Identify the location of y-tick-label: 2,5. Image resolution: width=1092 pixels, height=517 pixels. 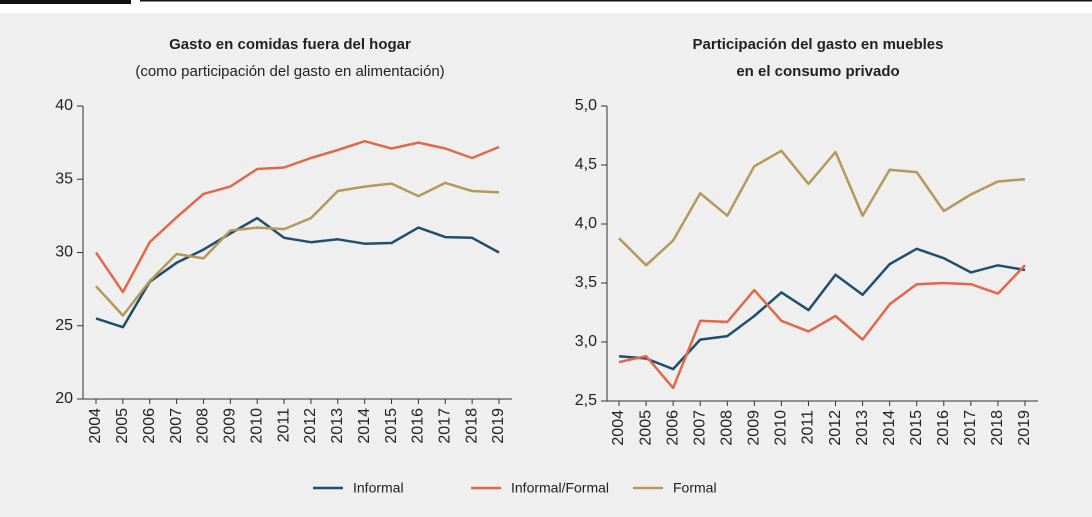
(586, 400).